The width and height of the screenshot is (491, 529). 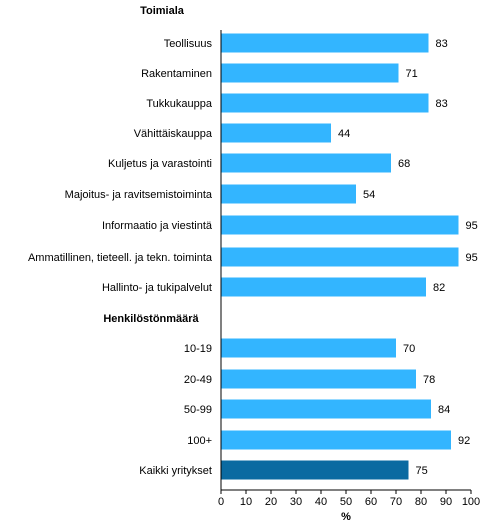 I want to click on category-label: Kuljetus ja varastointi, so click(x=160, y=164).